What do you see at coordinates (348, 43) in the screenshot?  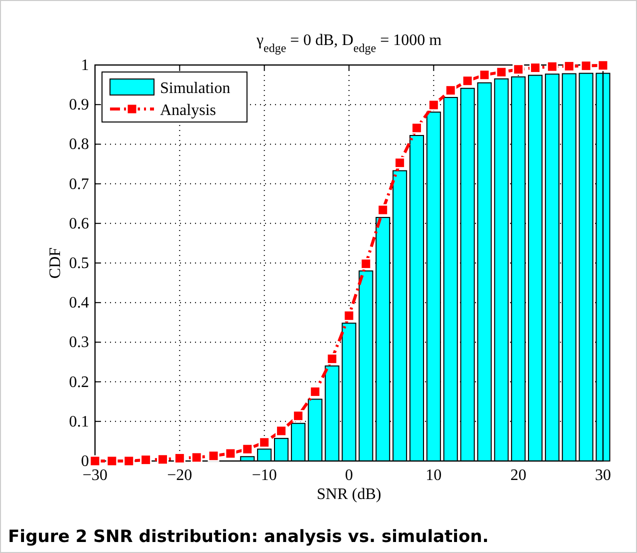 I see `chart-title: γ$_{edge}$ = 0 dB, D$_{edge}$ = 1000 m` at bounding box center [348, 43].